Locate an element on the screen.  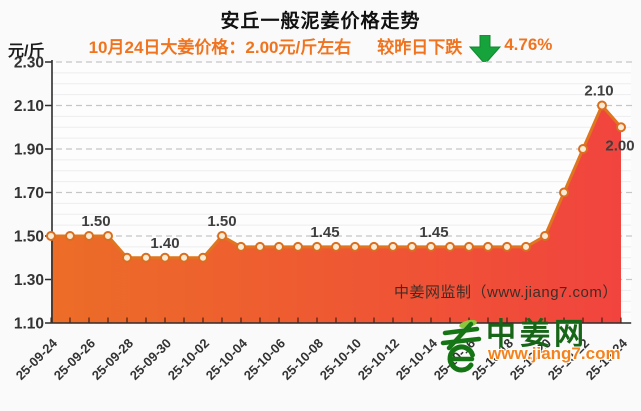
watermark: 中姜网监制（www.jiang7.com） is located at coordinates (506, 292).